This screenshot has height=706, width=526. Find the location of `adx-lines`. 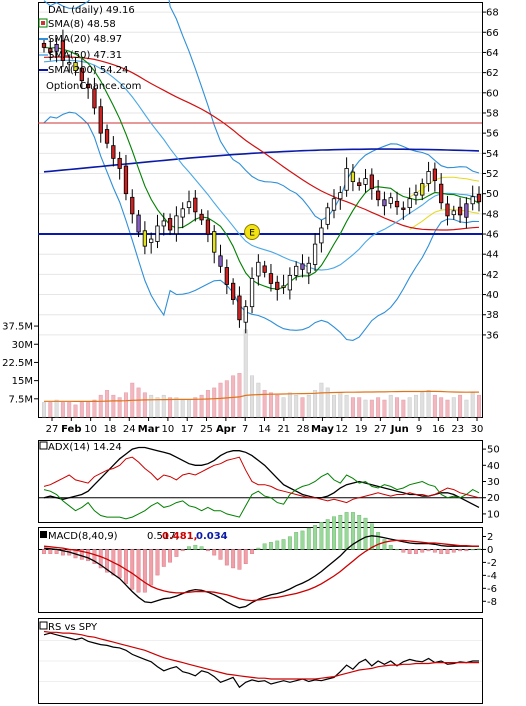

adx-lines is located at coordinates (261, 483).